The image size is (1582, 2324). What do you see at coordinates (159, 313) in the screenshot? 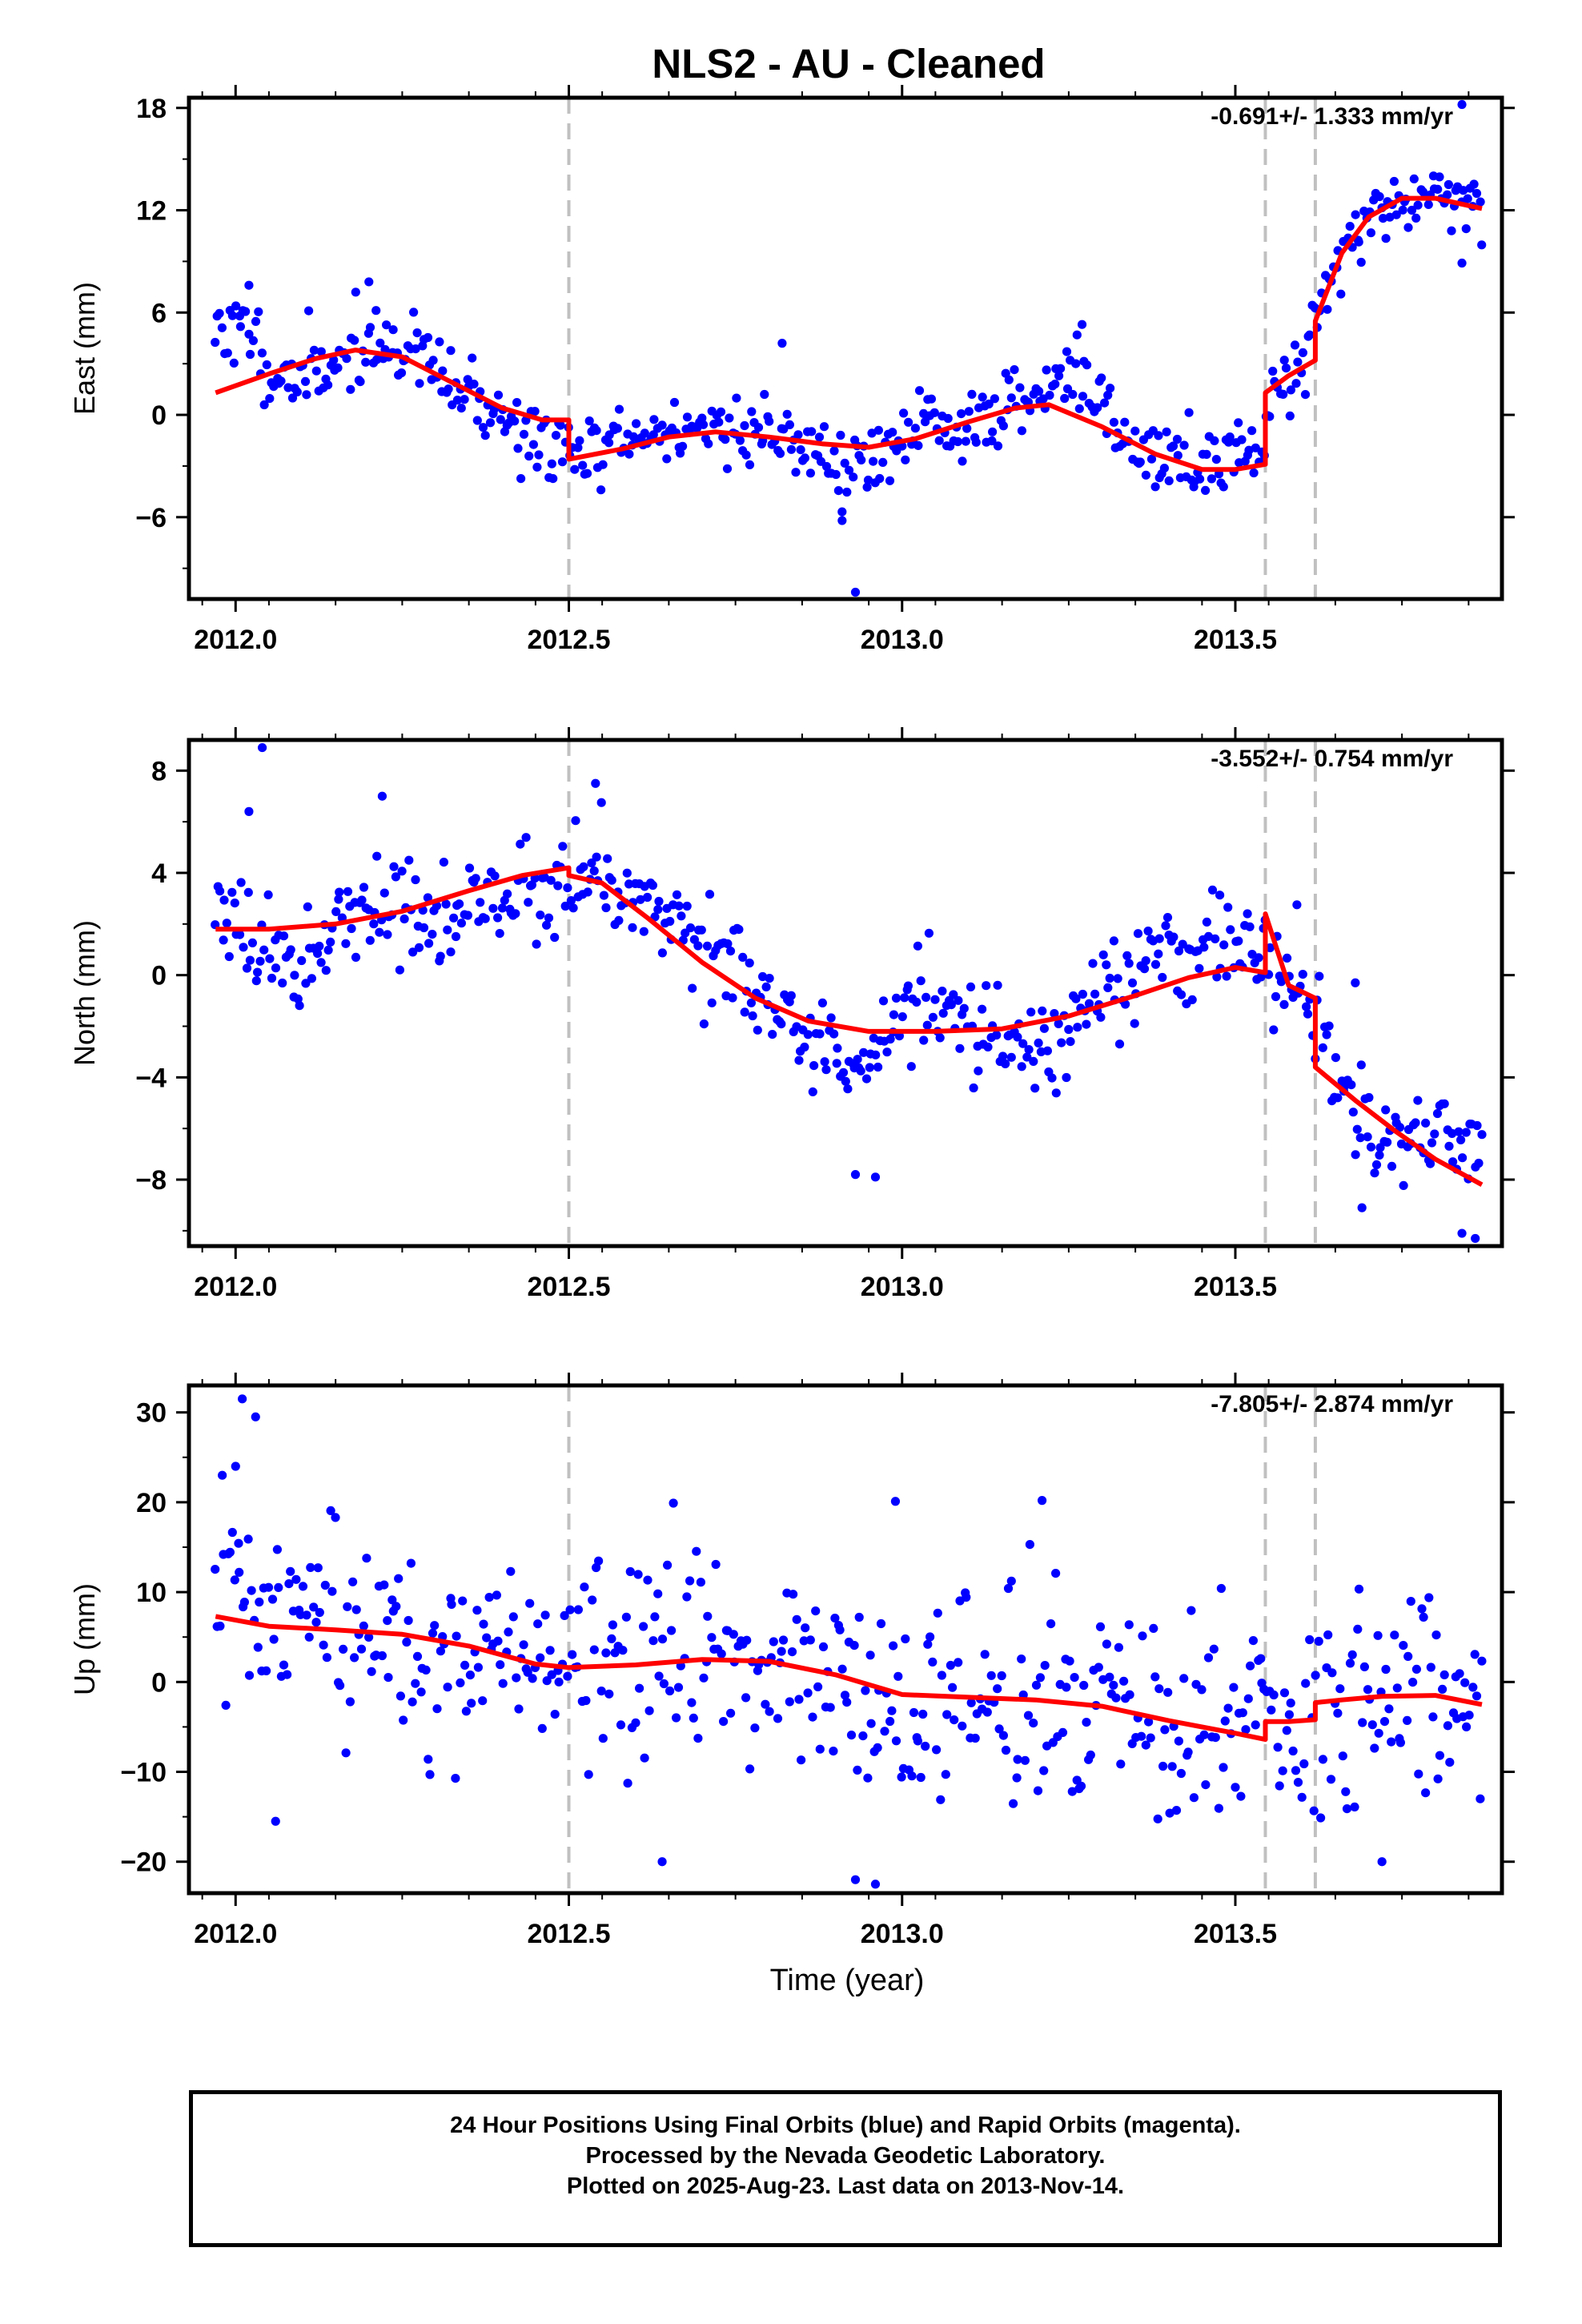
I see `east-y-tick-label: 6` at bounding box center [159, 313].